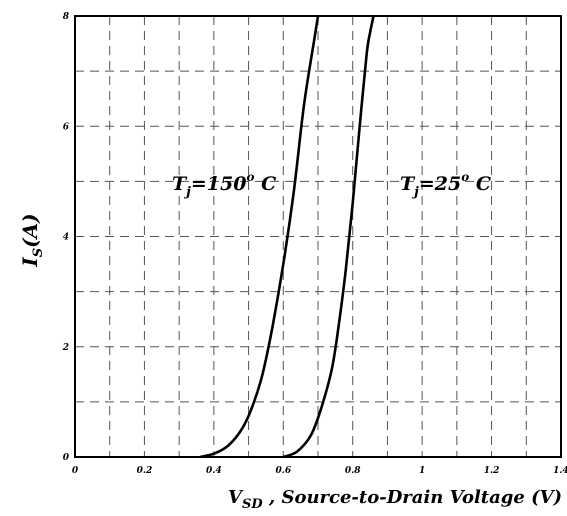 This screenshot has height=516, width=567. What do you see at coordinates (65, 348) in the screenshot?
I see `y-tick-label: 2` at bounding box center [65, 348].